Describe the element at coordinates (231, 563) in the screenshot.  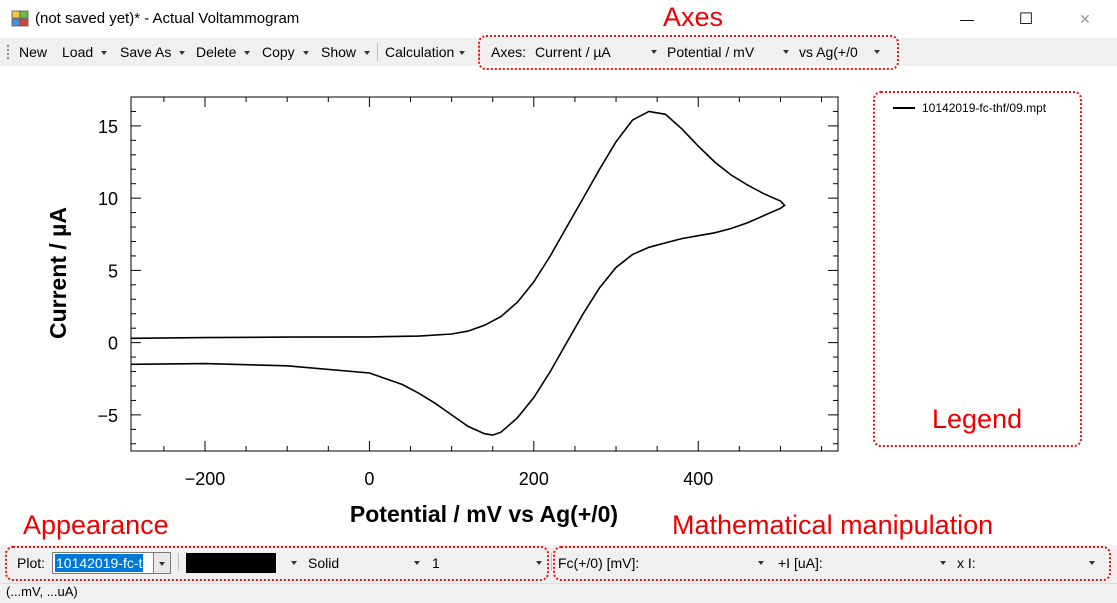
I see `color-swatch` at that location.